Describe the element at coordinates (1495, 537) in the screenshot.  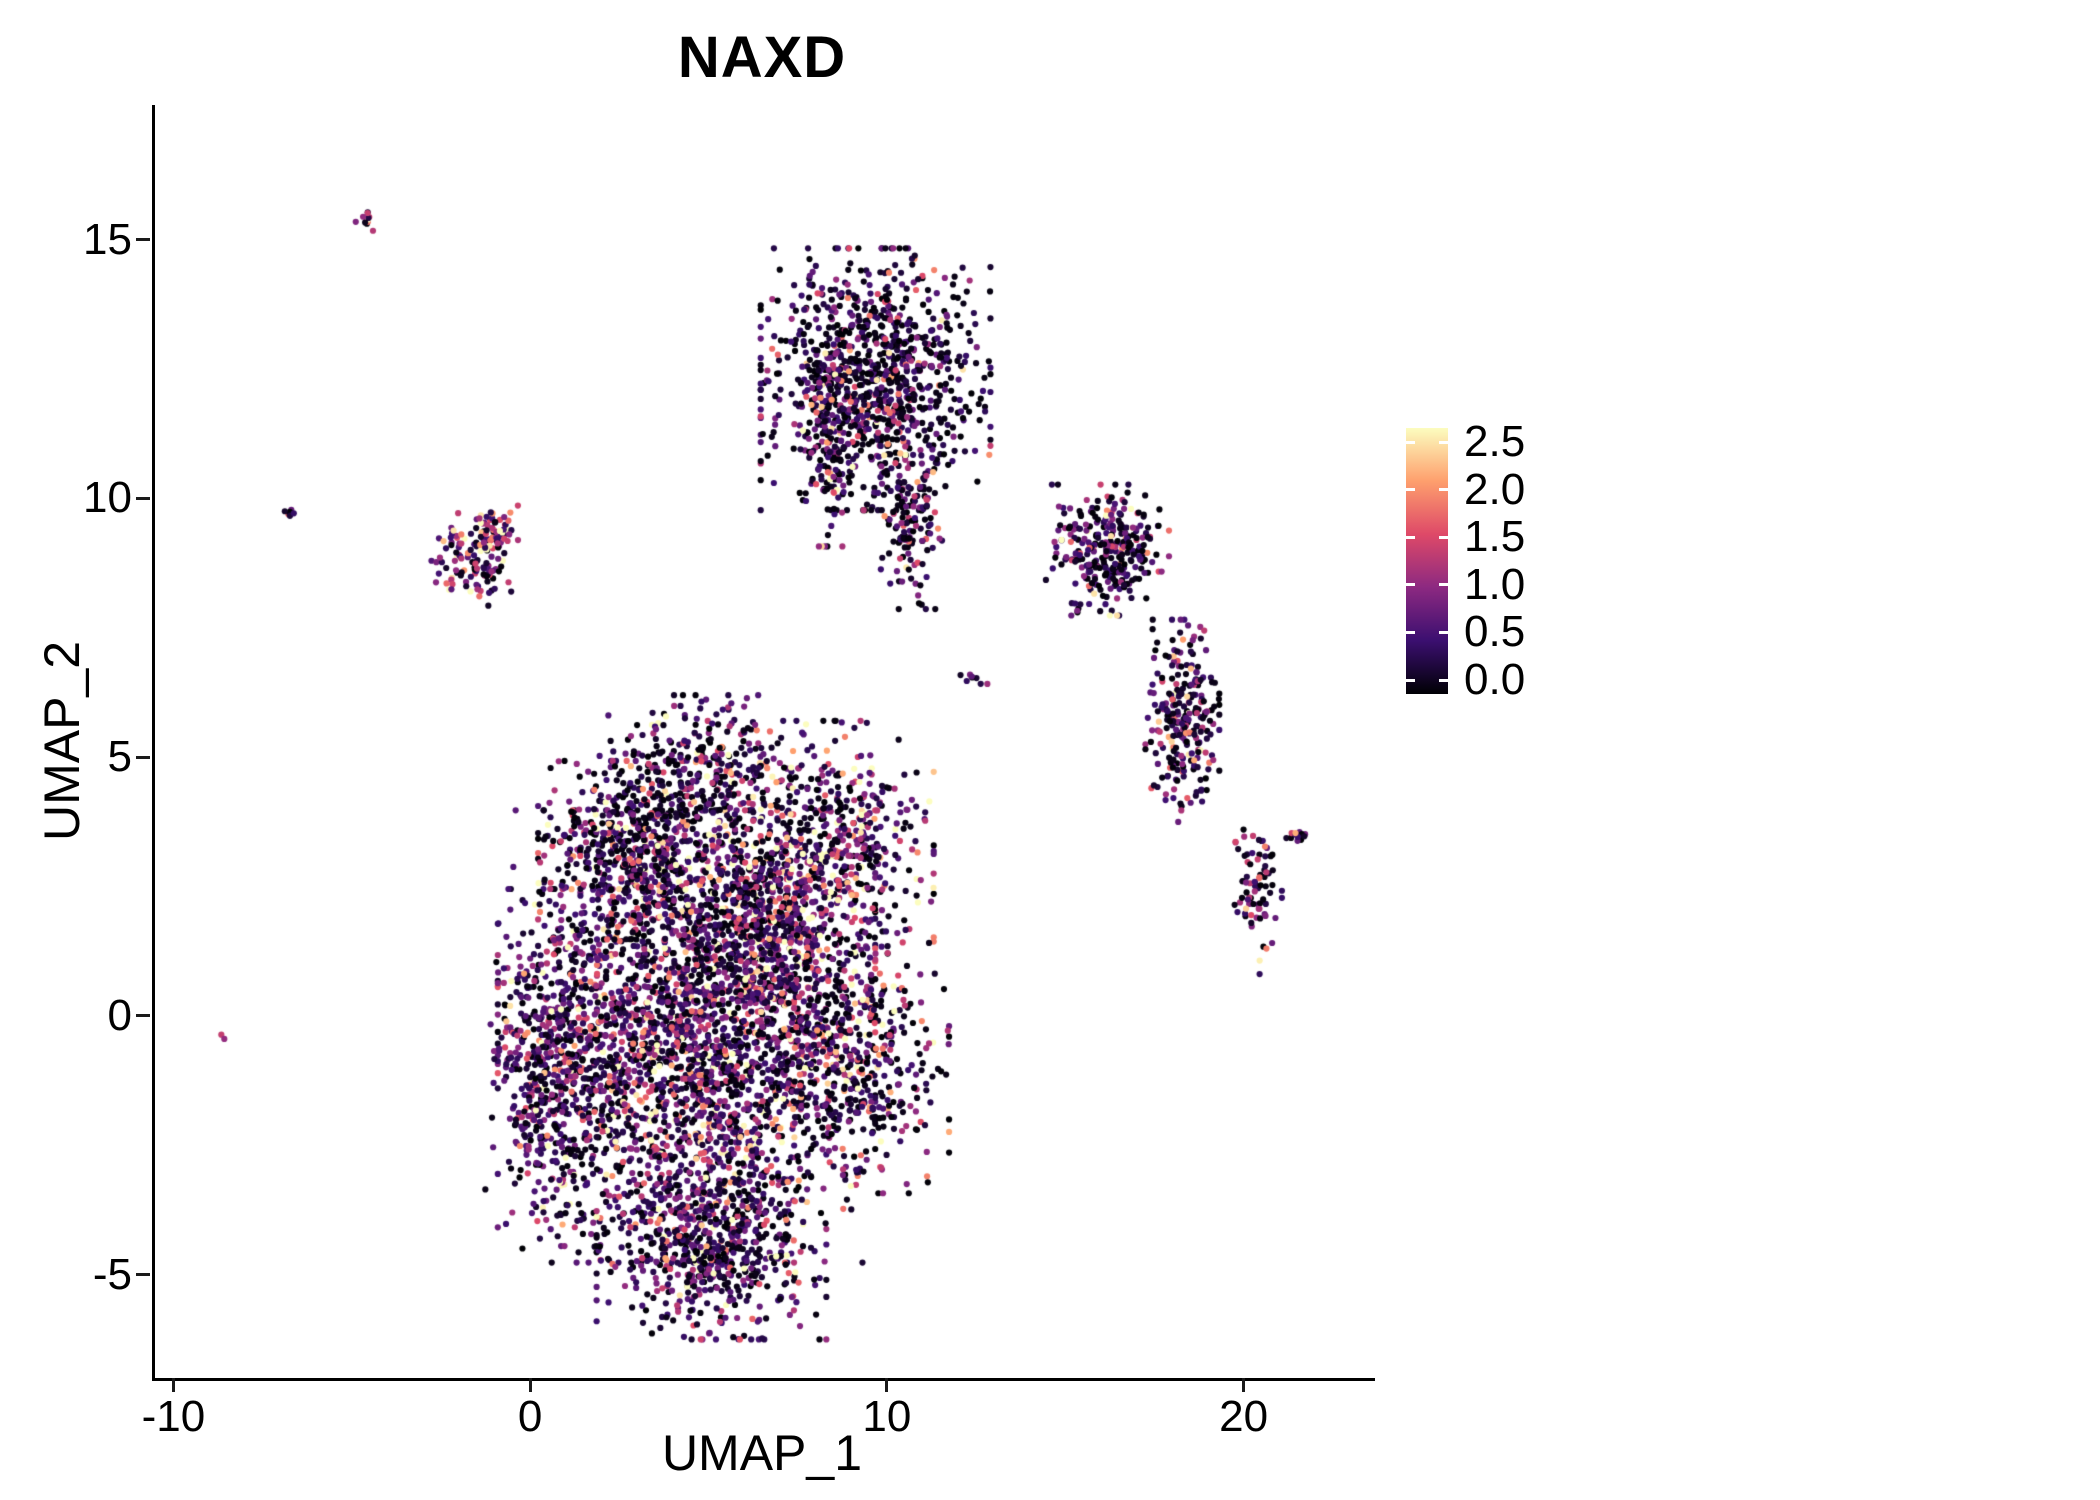
I see `legend-tick-label: 1.5` at that location.